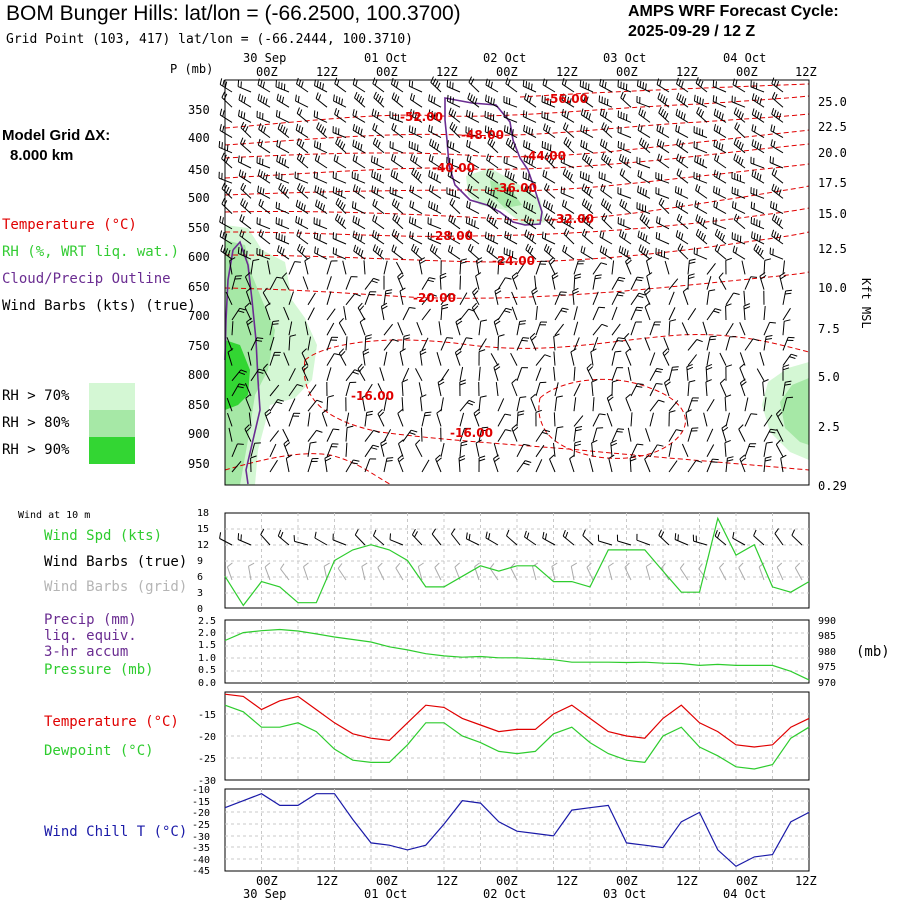  What do you see at coordinates (744, 58) in the screenshot?
I see `top-date-04oct: 04 Oct` at bounding box center [744, 58].